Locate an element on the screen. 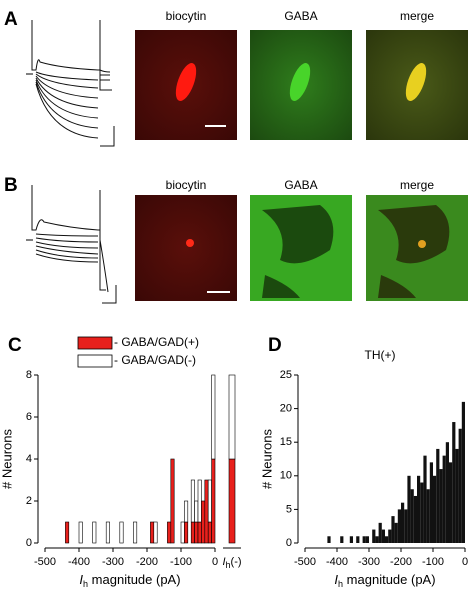 This screenshot has width=474, height=598. legend-label: - GABA/GAD(-) is located at coordinates (155, 360).